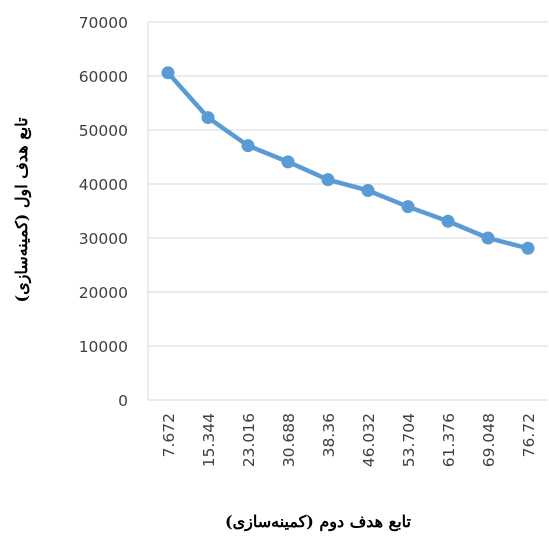 Image resolution: width=549 pixels, height=537 pixels. What do you see at coordinates (329, 435) in the screenshot?
I see `x-tick-label: 38.36` at bounding box center [329, 435].